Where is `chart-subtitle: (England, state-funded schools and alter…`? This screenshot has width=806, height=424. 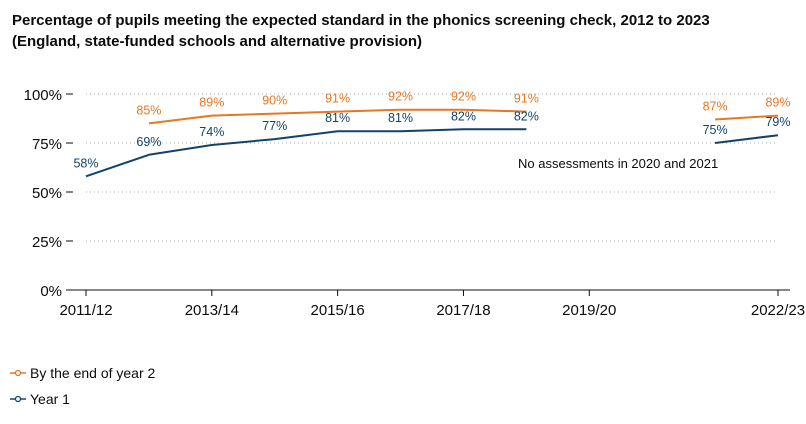 chart-subtitle: (England, state-funded schools and alter… is located at coordinates (217, 41).